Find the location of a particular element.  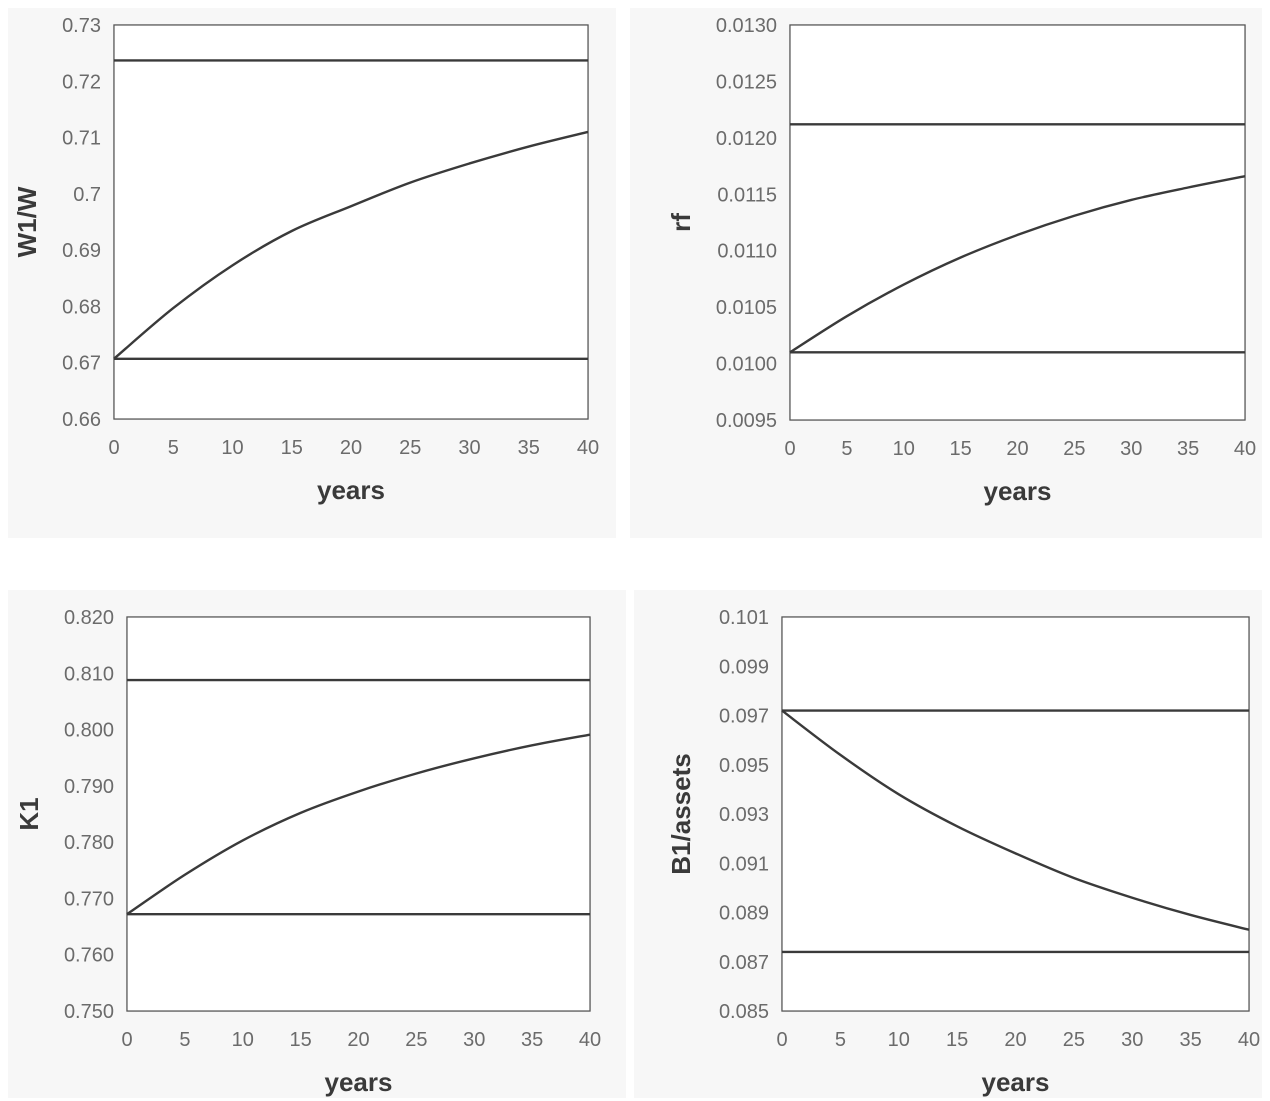

y-tick-label: 0.68 is located at coordinates (81, 307).